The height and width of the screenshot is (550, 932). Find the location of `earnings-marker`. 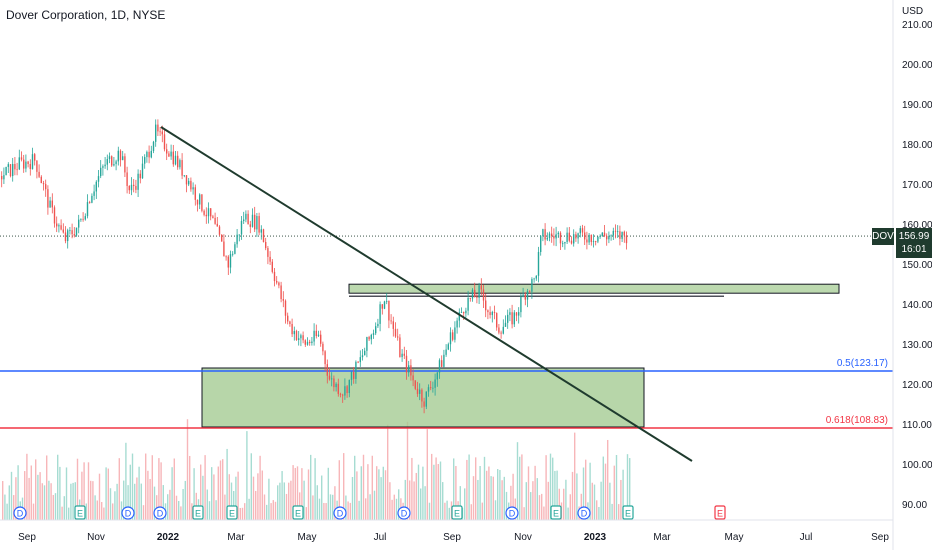

earnings-marker is located at coordinates (80, 512).